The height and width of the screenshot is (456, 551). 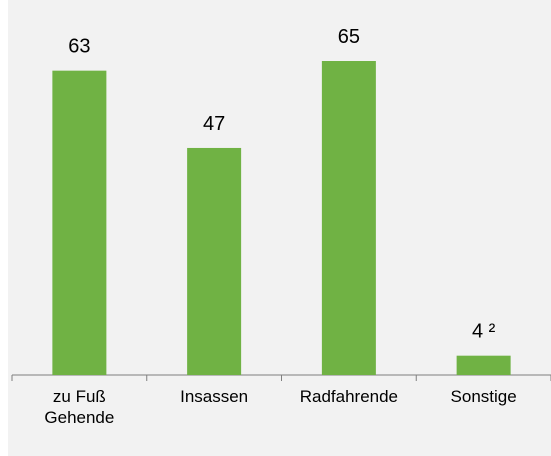 I want to click on x-tick-text: Radfahrende, so click(x=349, y=396).